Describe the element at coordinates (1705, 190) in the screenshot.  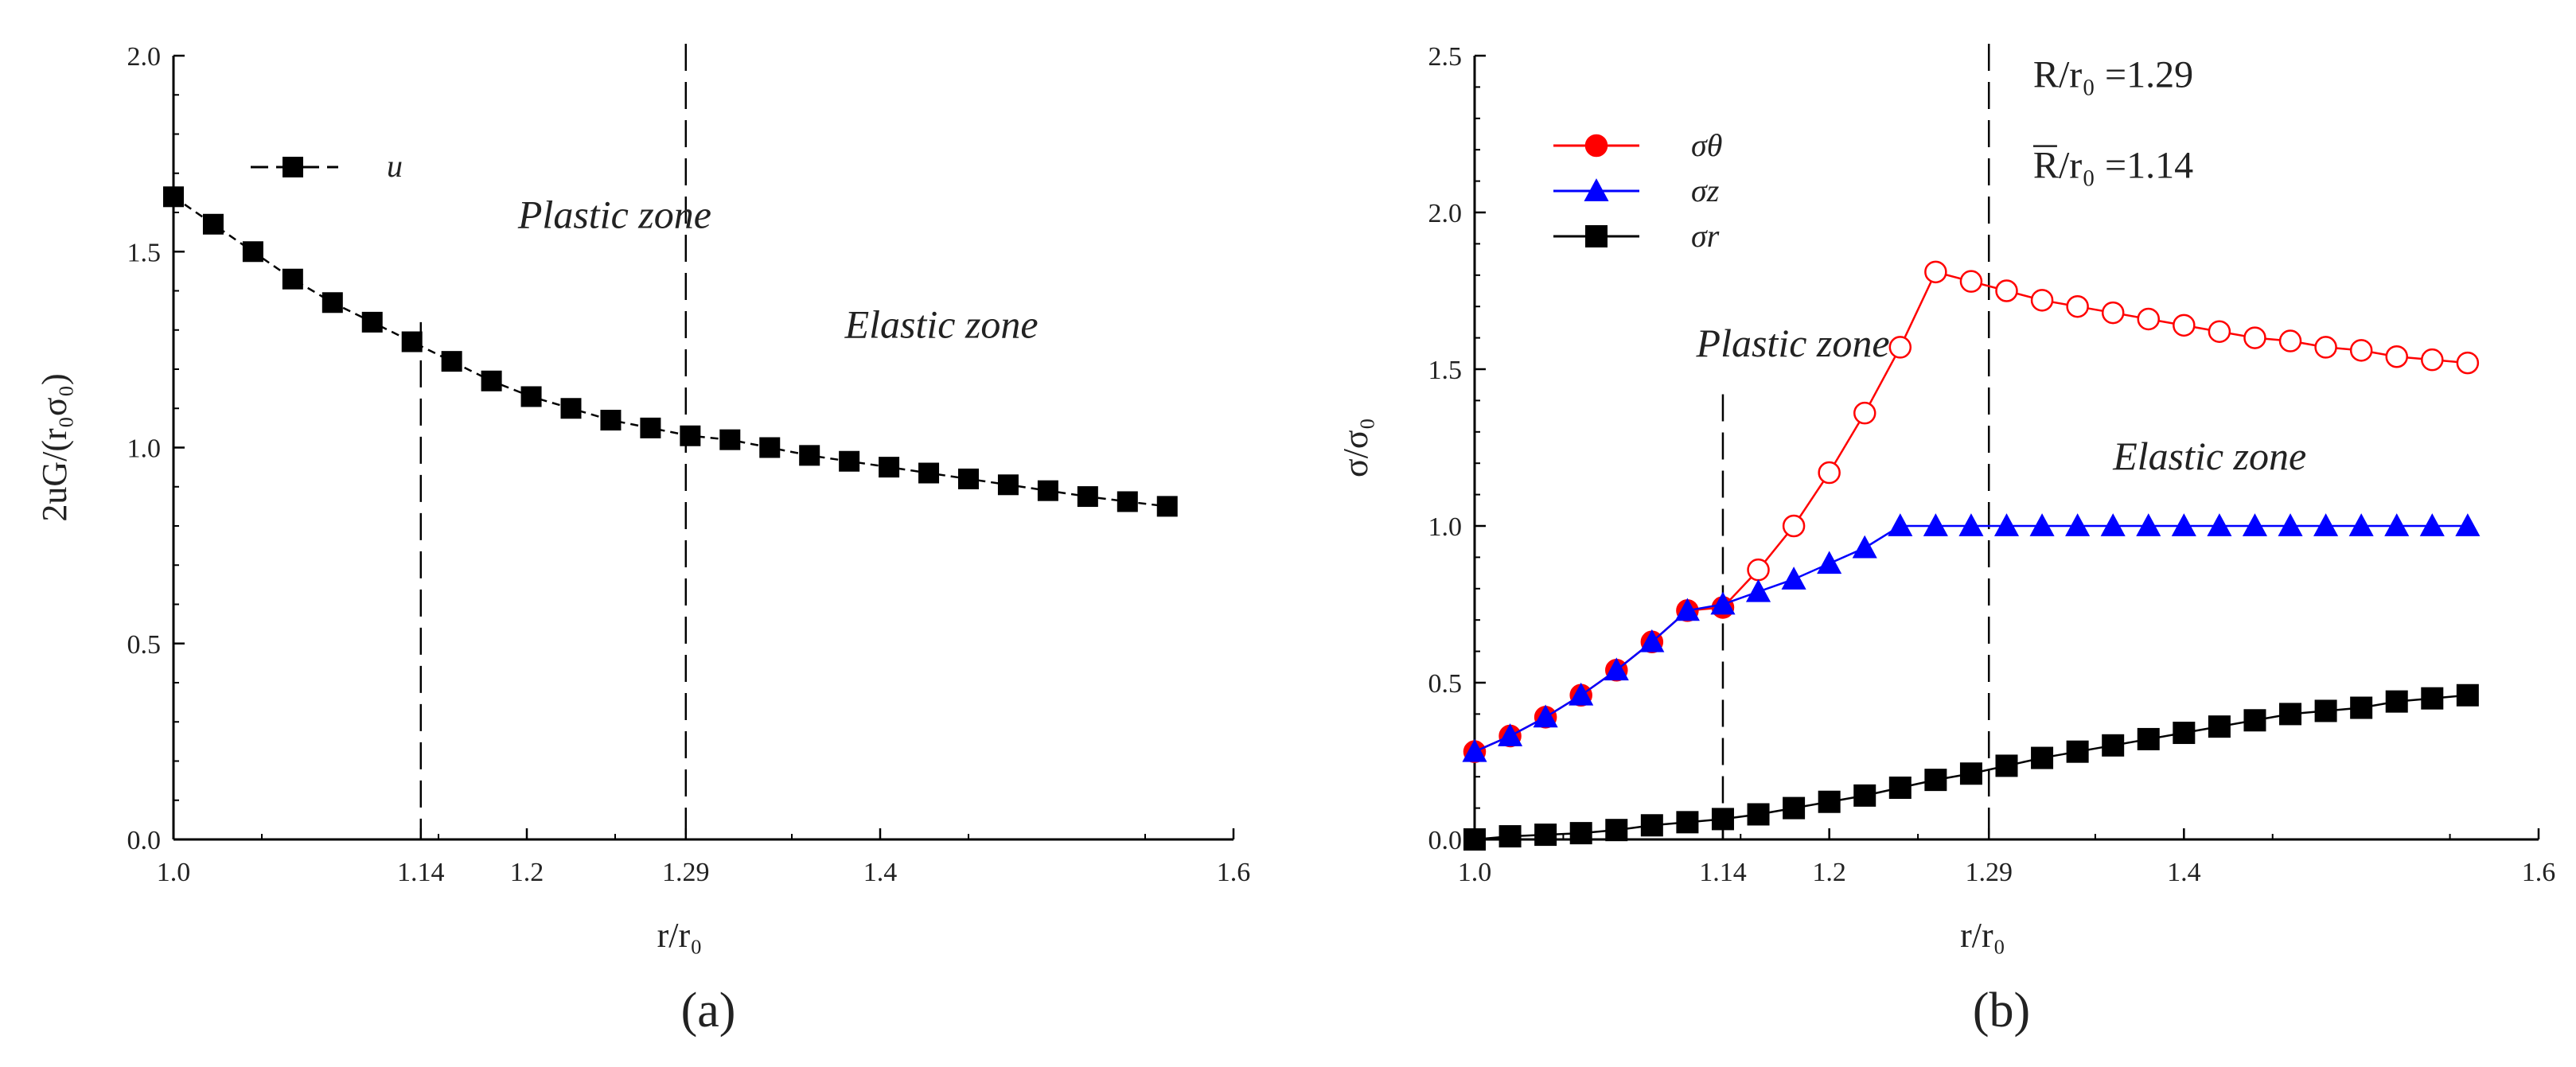
I see `legend-label-sigmaz: σz` at that location.